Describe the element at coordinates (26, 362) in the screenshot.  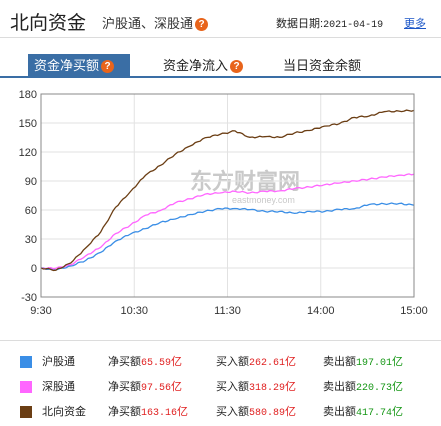
I see `legend-swatch-sh` at that location.